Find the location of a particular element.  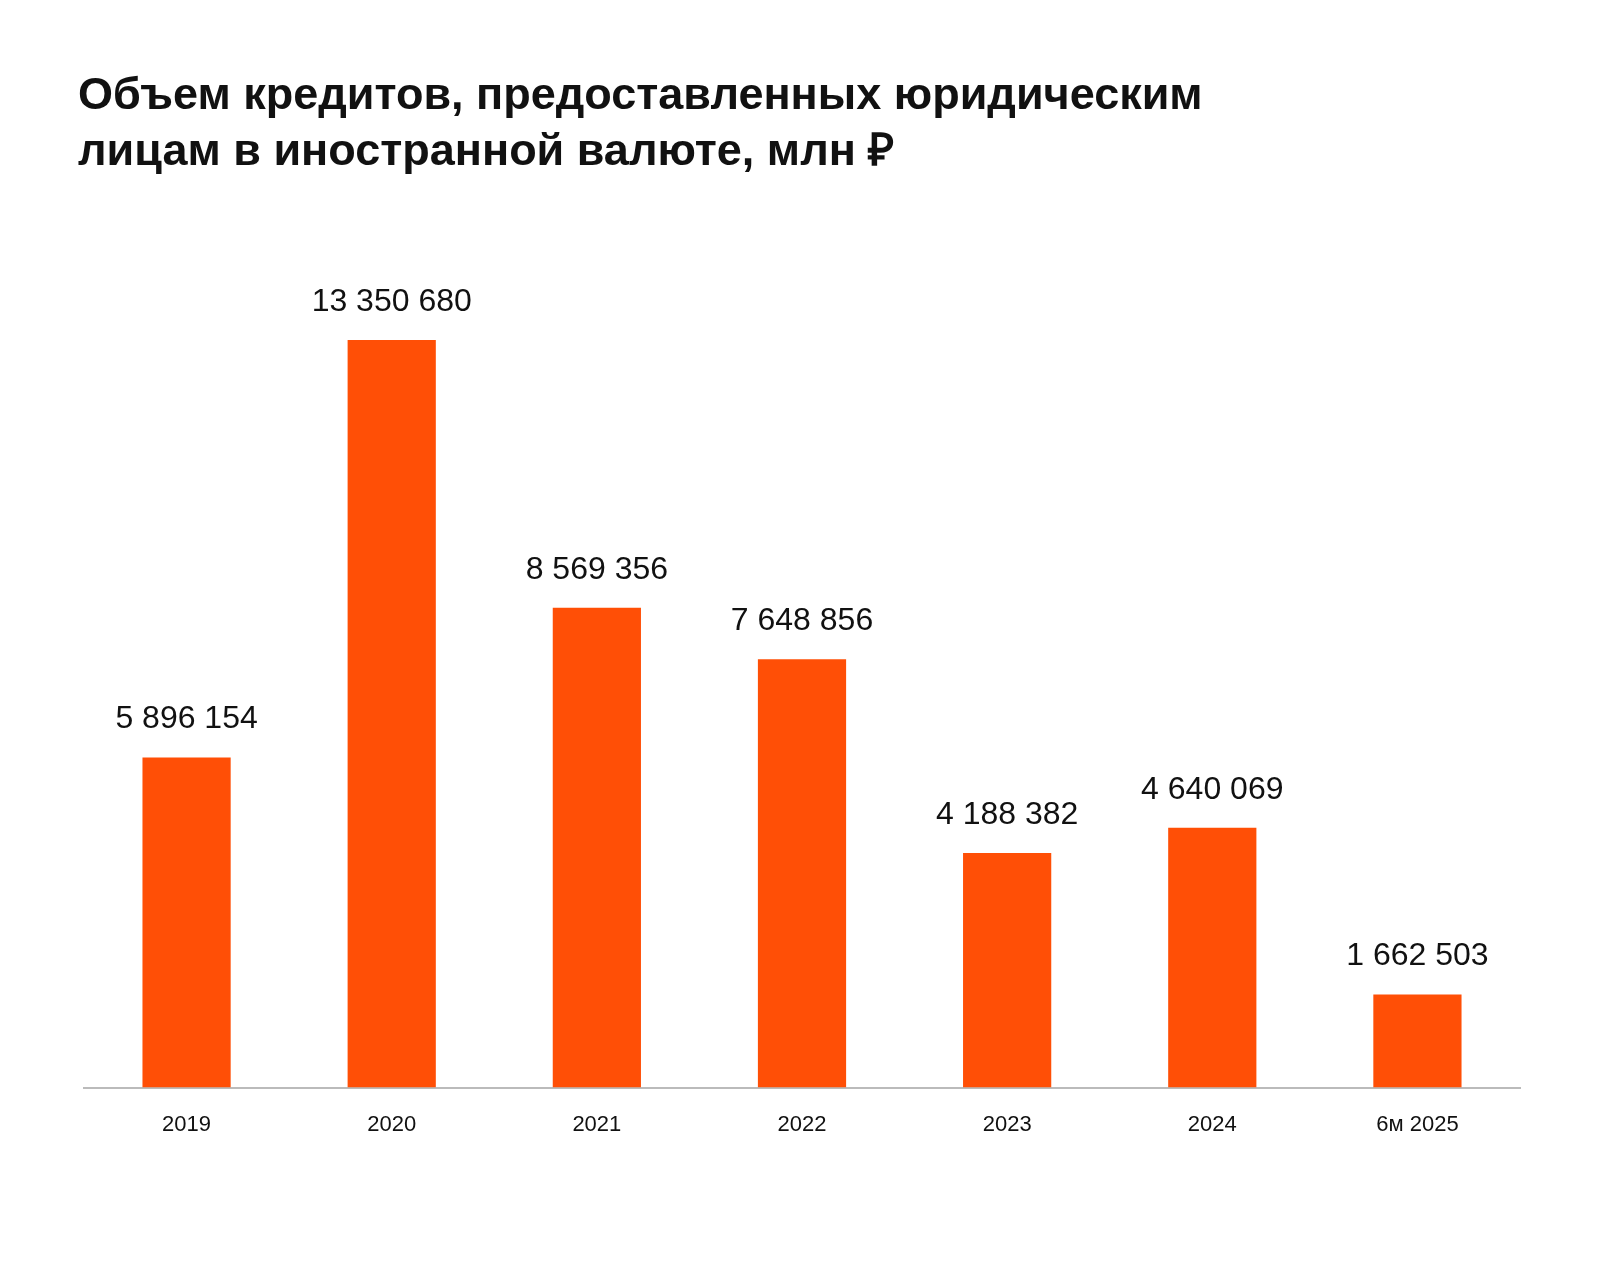

x-tick-label: 2020 is located at coordinates (392, 1123).